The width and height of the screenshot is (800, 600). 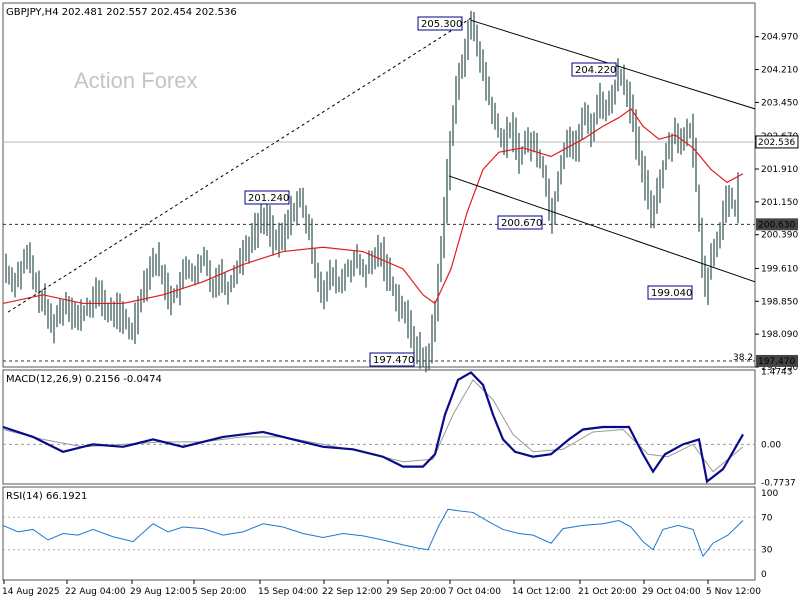 I want to click on macd-label: MACD(12,26,9) 0.2156 -0.0474, so click(x=84, y=379).